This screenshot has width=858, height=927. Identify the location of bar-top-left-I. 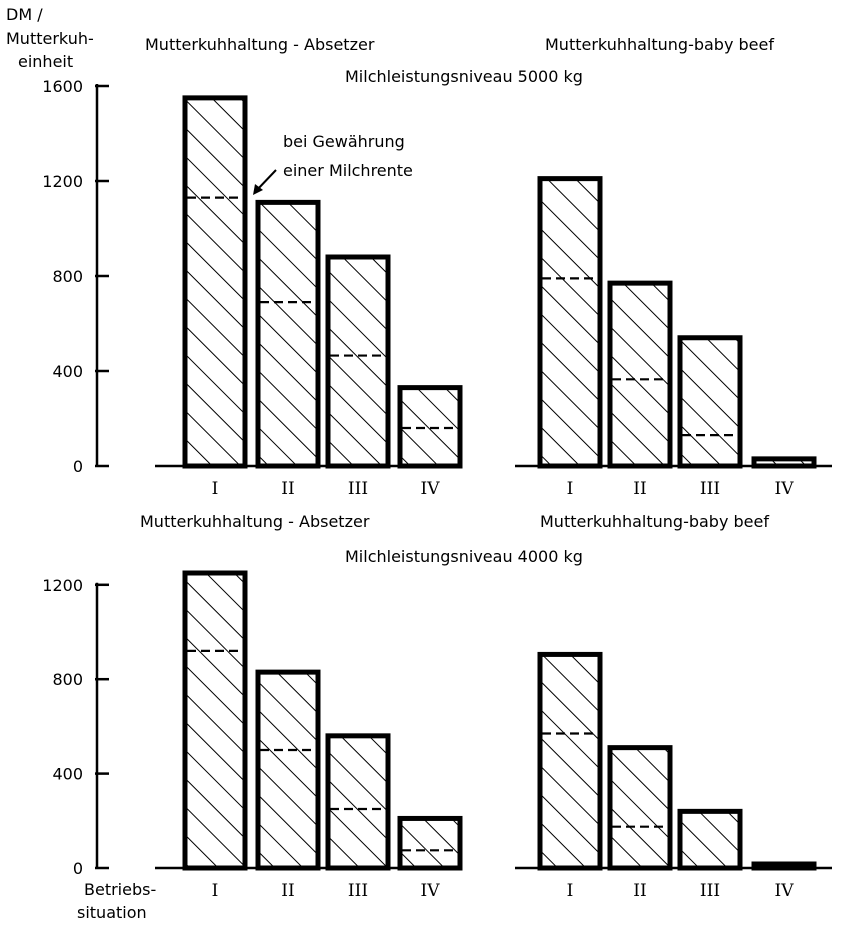
(215, 282).